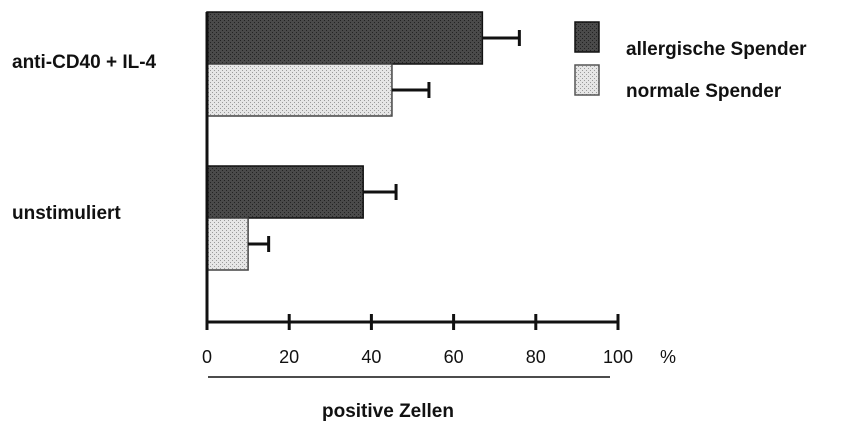  I want to click on legend-swatch-normale, so click(587, 80).